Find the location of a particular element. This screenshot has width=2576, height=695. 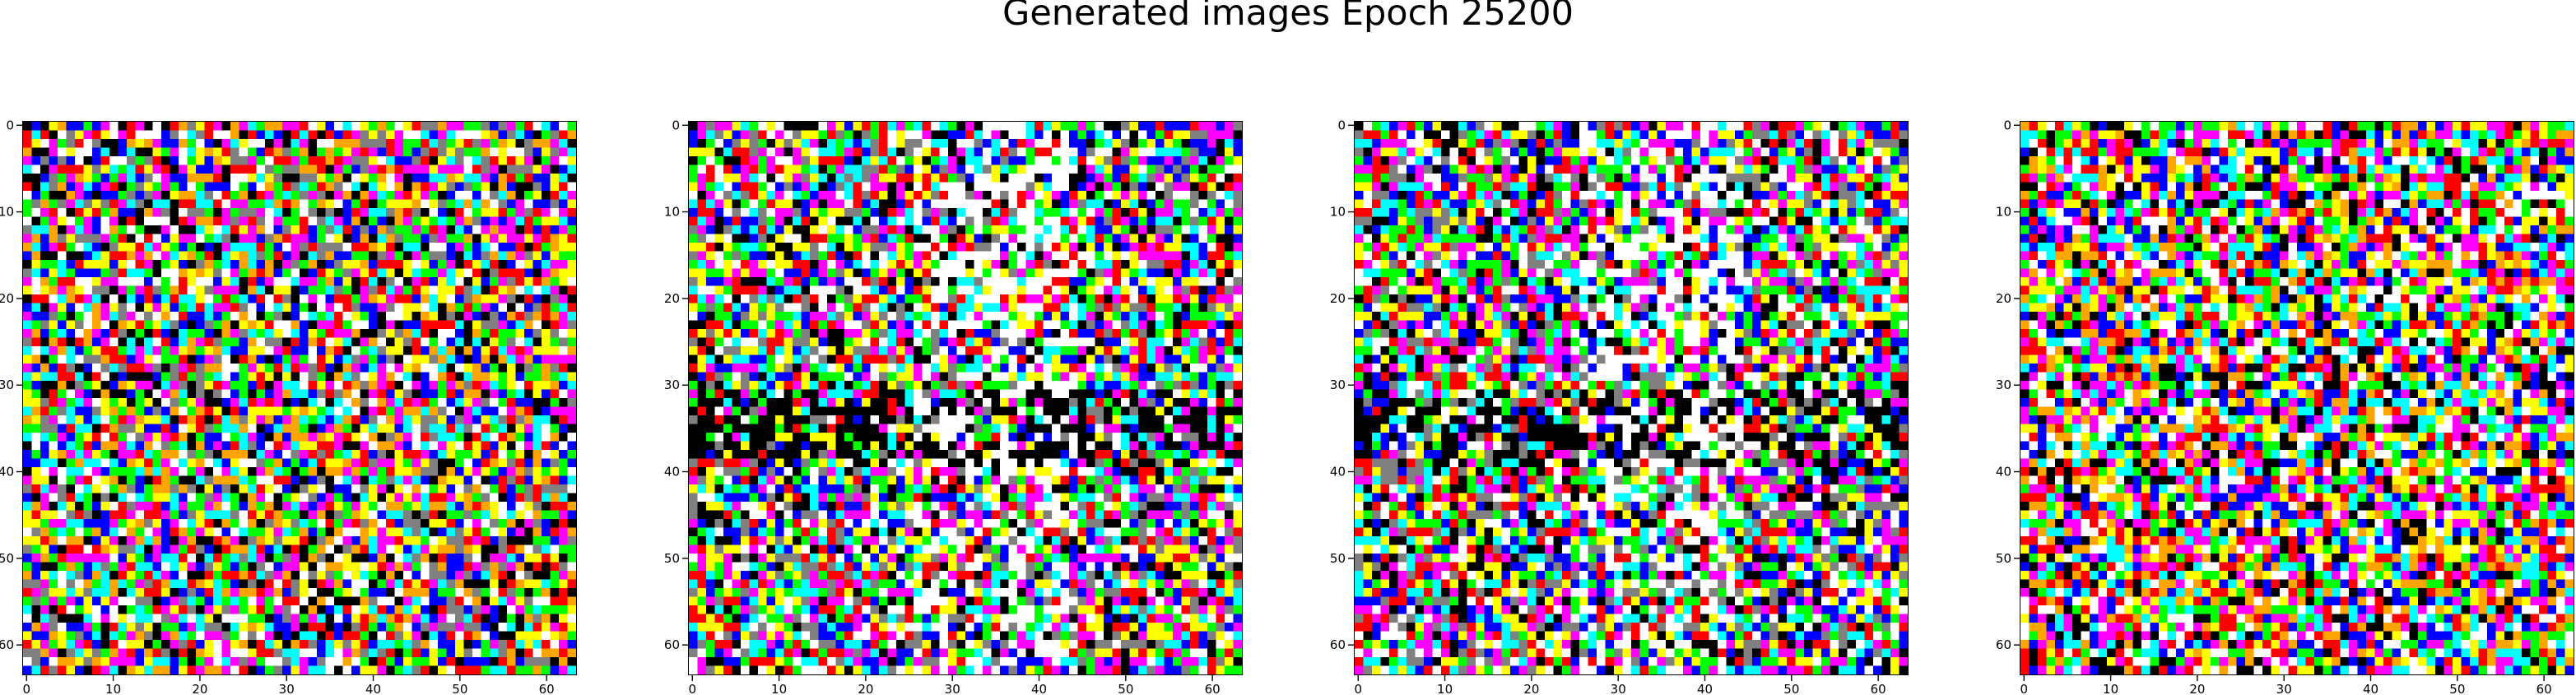

x-tick-label-2-0: 0 is located at coordinates (692, 688).